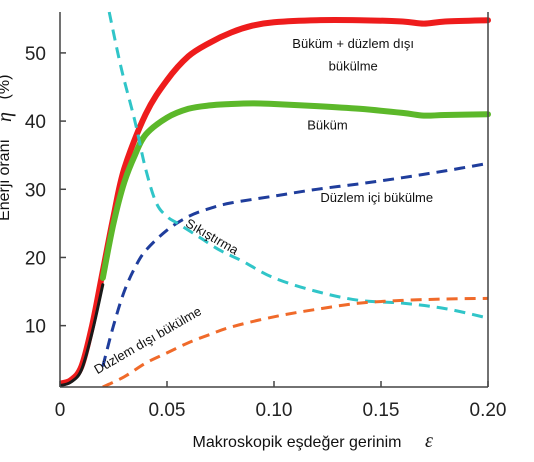  What do you see at coordinates (35, 122) in the screenshot?
I see `y-tick-label-3: 40` at bounding box center [35, 122].